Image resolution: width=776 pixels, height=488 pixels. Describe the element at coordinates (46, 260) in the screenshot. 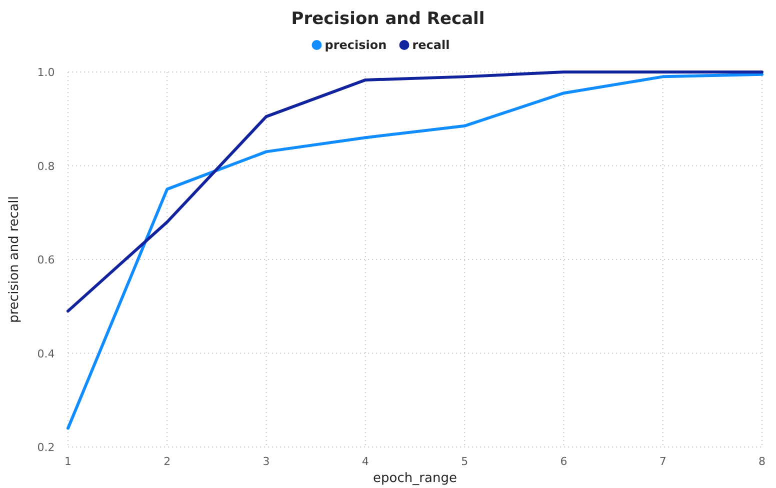

I see `y-tick-label: 0.6` at that location.